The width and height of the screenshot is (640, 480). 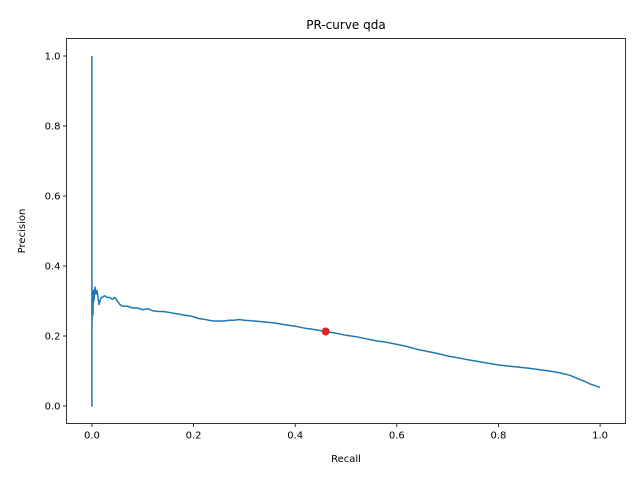 What do you see at coordinates (345, 25) in the screenshot?
I see `chart-title: PR-curve qda` at bounding box center [345, 25].